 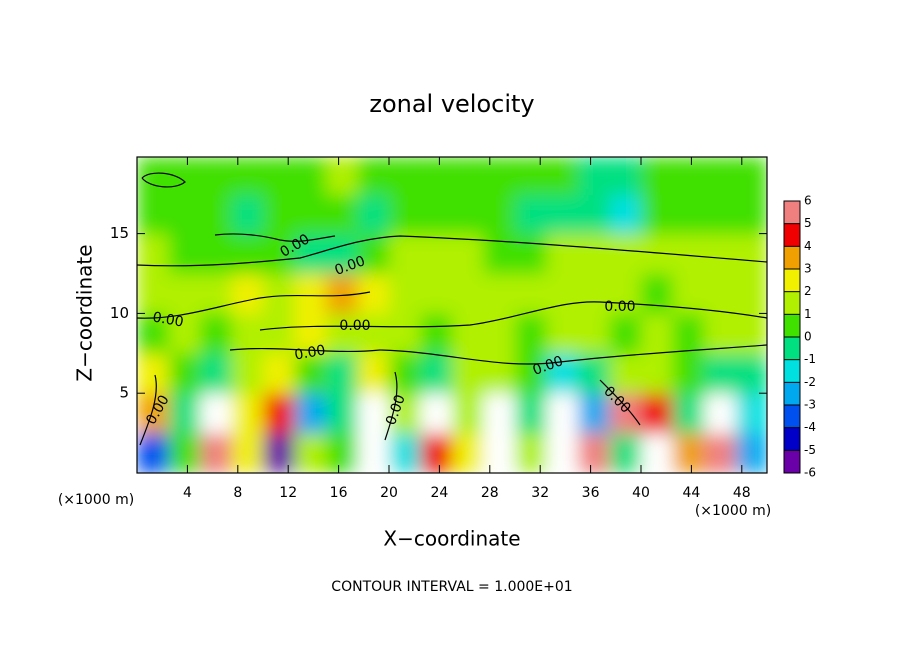 What do you see at coordinates (96, 500) in the screenshot?
I see `y-unit: (×1000 m)` at bounding box center [96, 500].